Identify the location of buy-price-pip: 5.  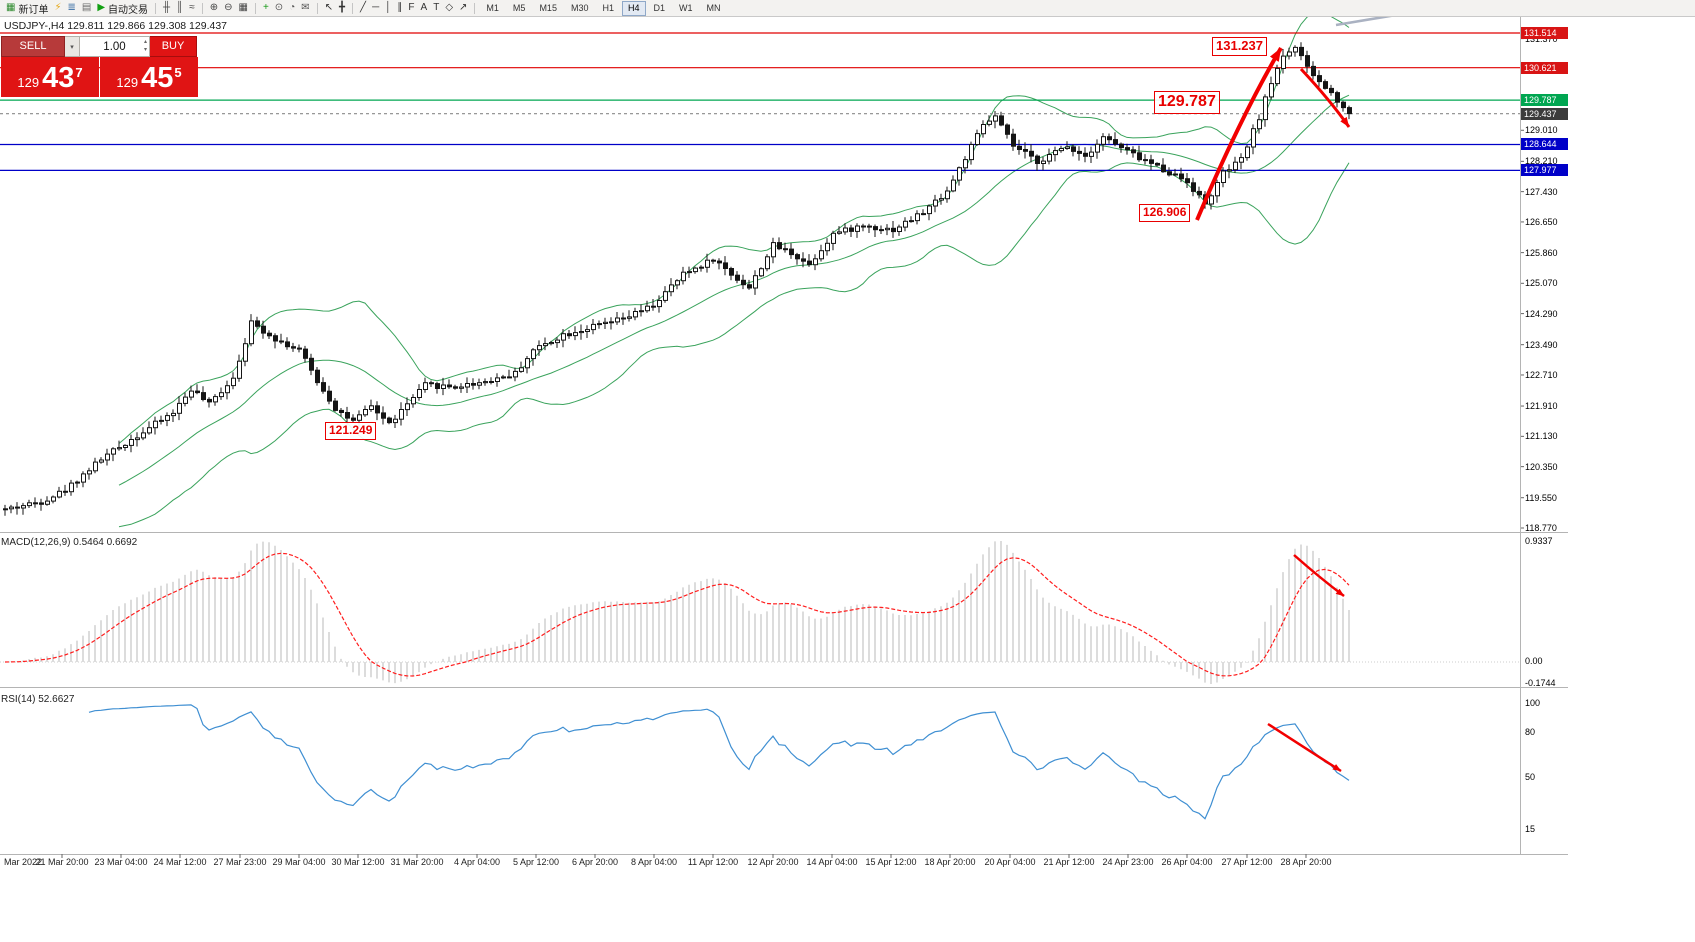
(178, 72).